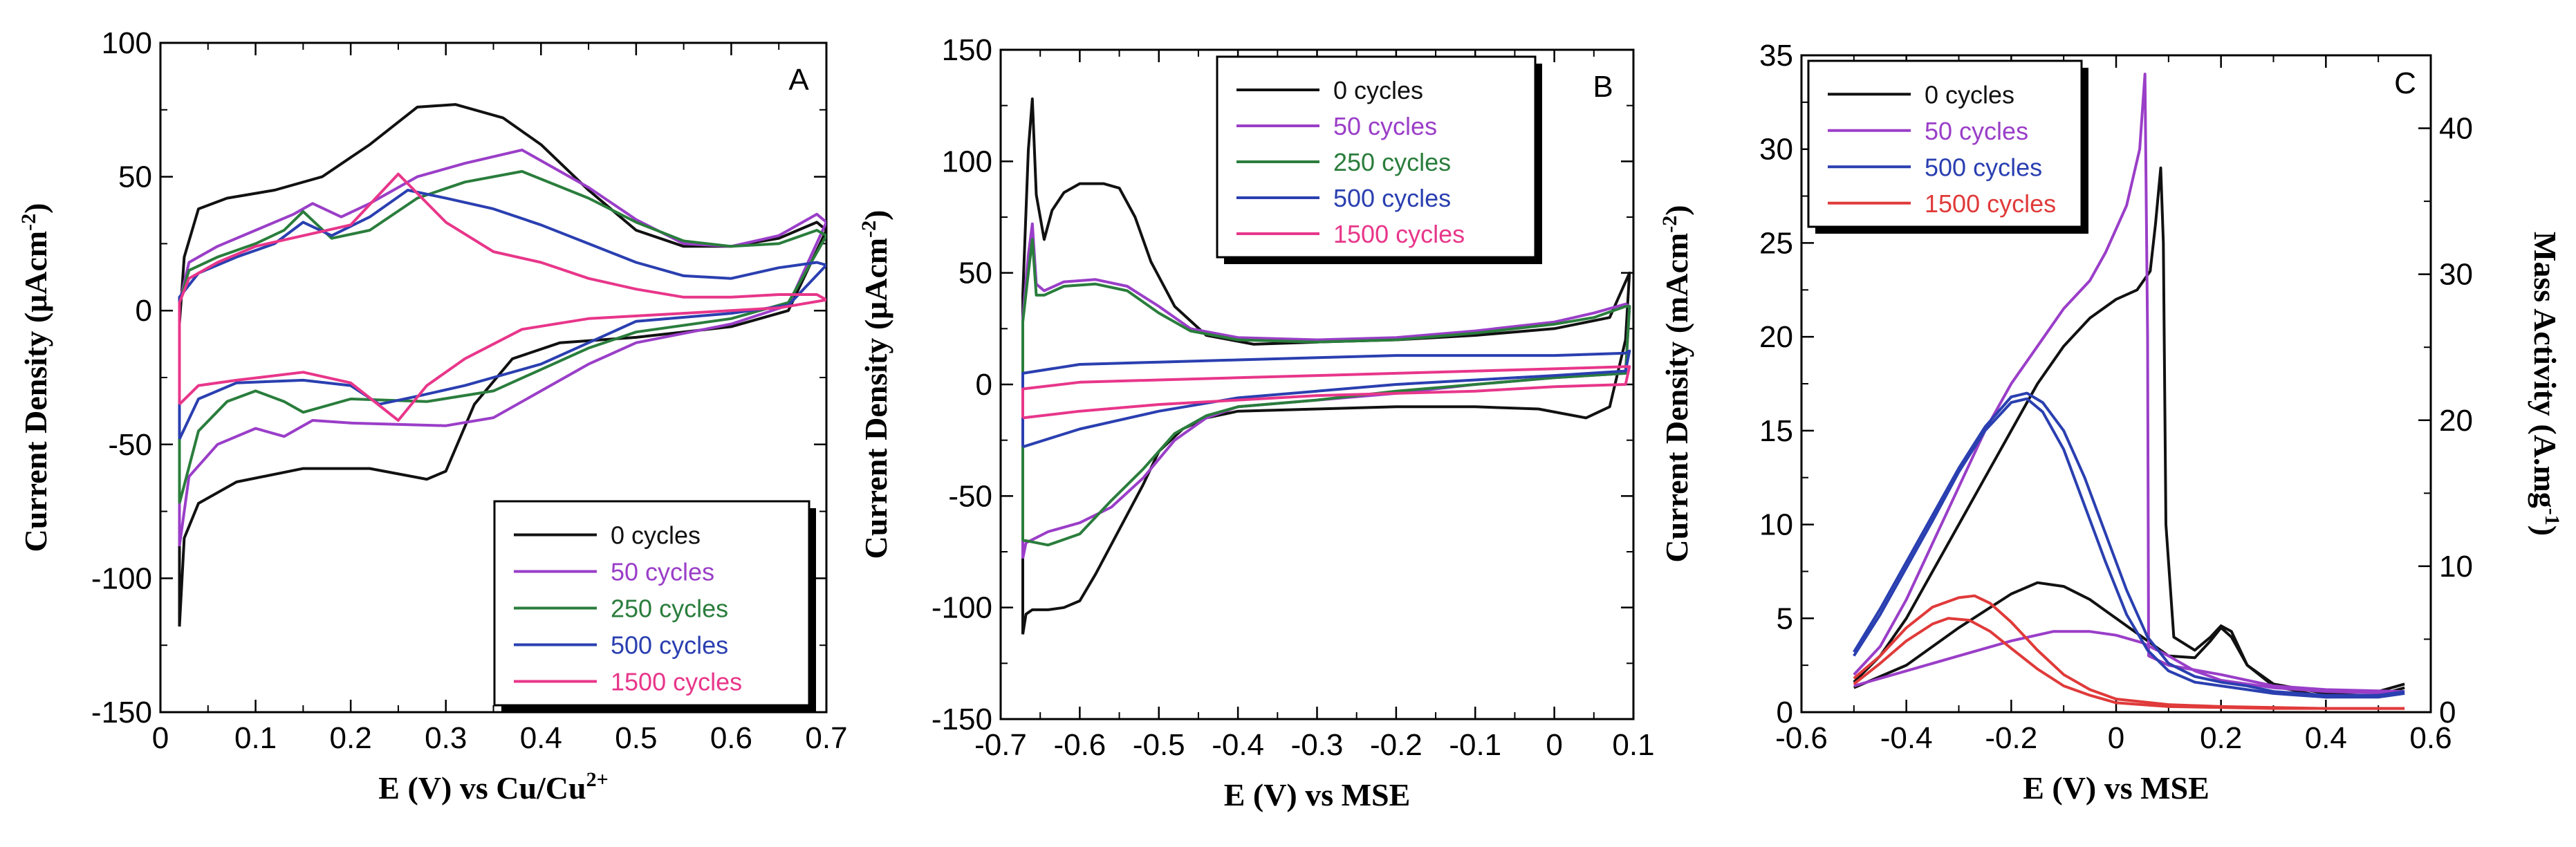 The width and height of the screenshot is (2576, 847). I want to click on y-axis-label: Current Density (mAcm-2), so click(1676, 383).